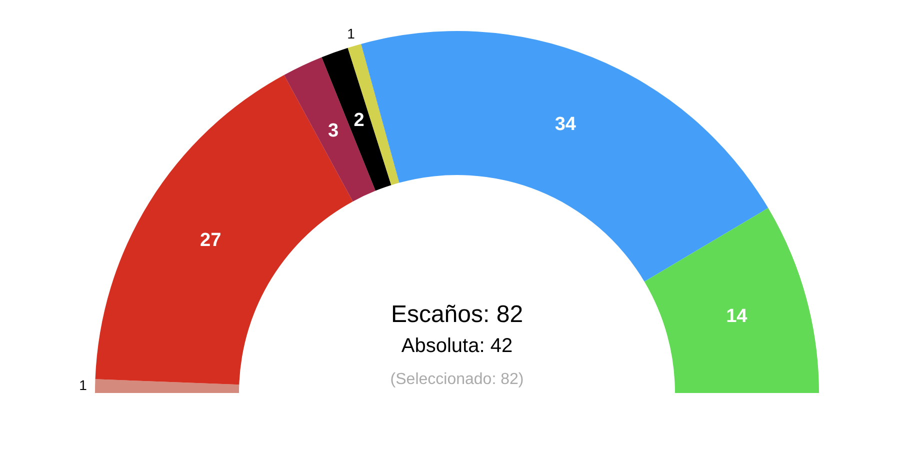 The width and height of the screenshot is (900, 460). Describe the element at coordinates (211, 241) in the screenshot. I see `data-label: 27` at that location.